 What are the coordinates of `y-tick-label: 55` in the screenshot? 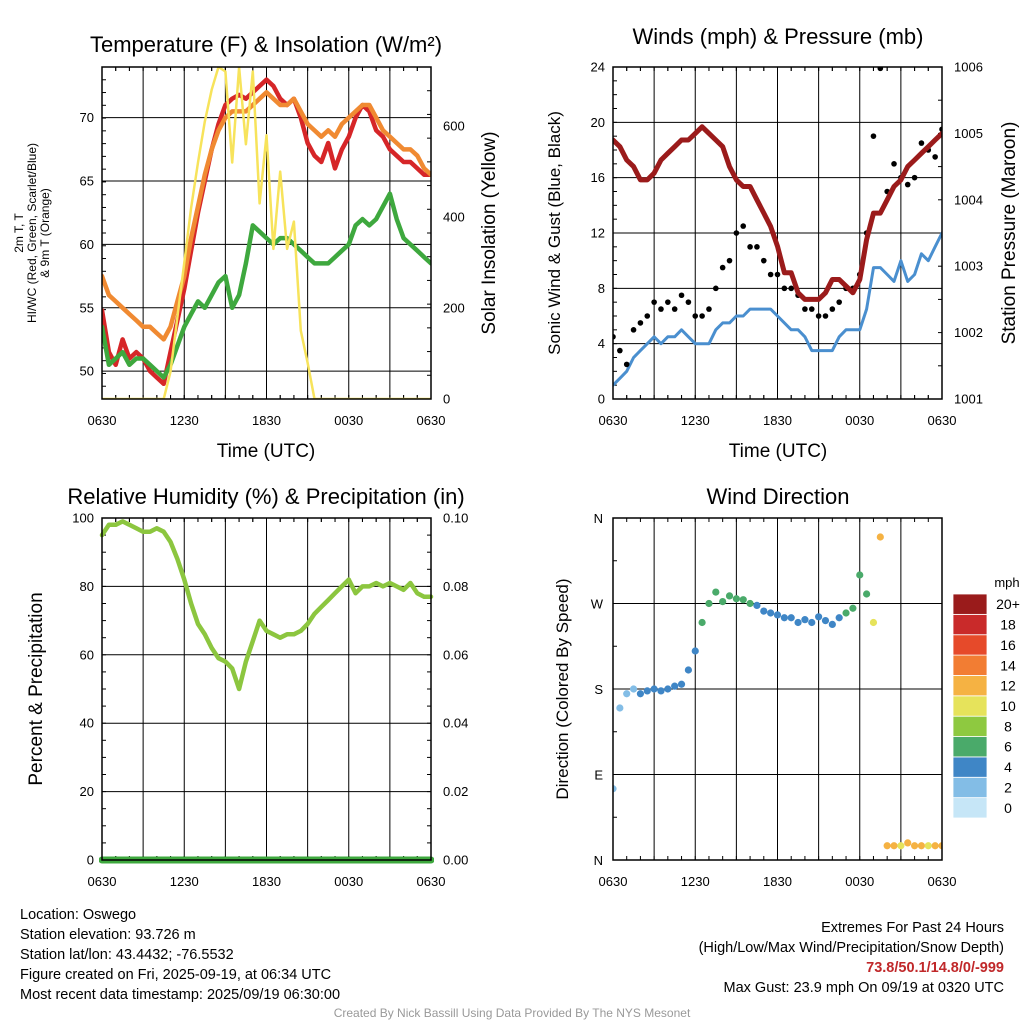 It's located at (87, 307).